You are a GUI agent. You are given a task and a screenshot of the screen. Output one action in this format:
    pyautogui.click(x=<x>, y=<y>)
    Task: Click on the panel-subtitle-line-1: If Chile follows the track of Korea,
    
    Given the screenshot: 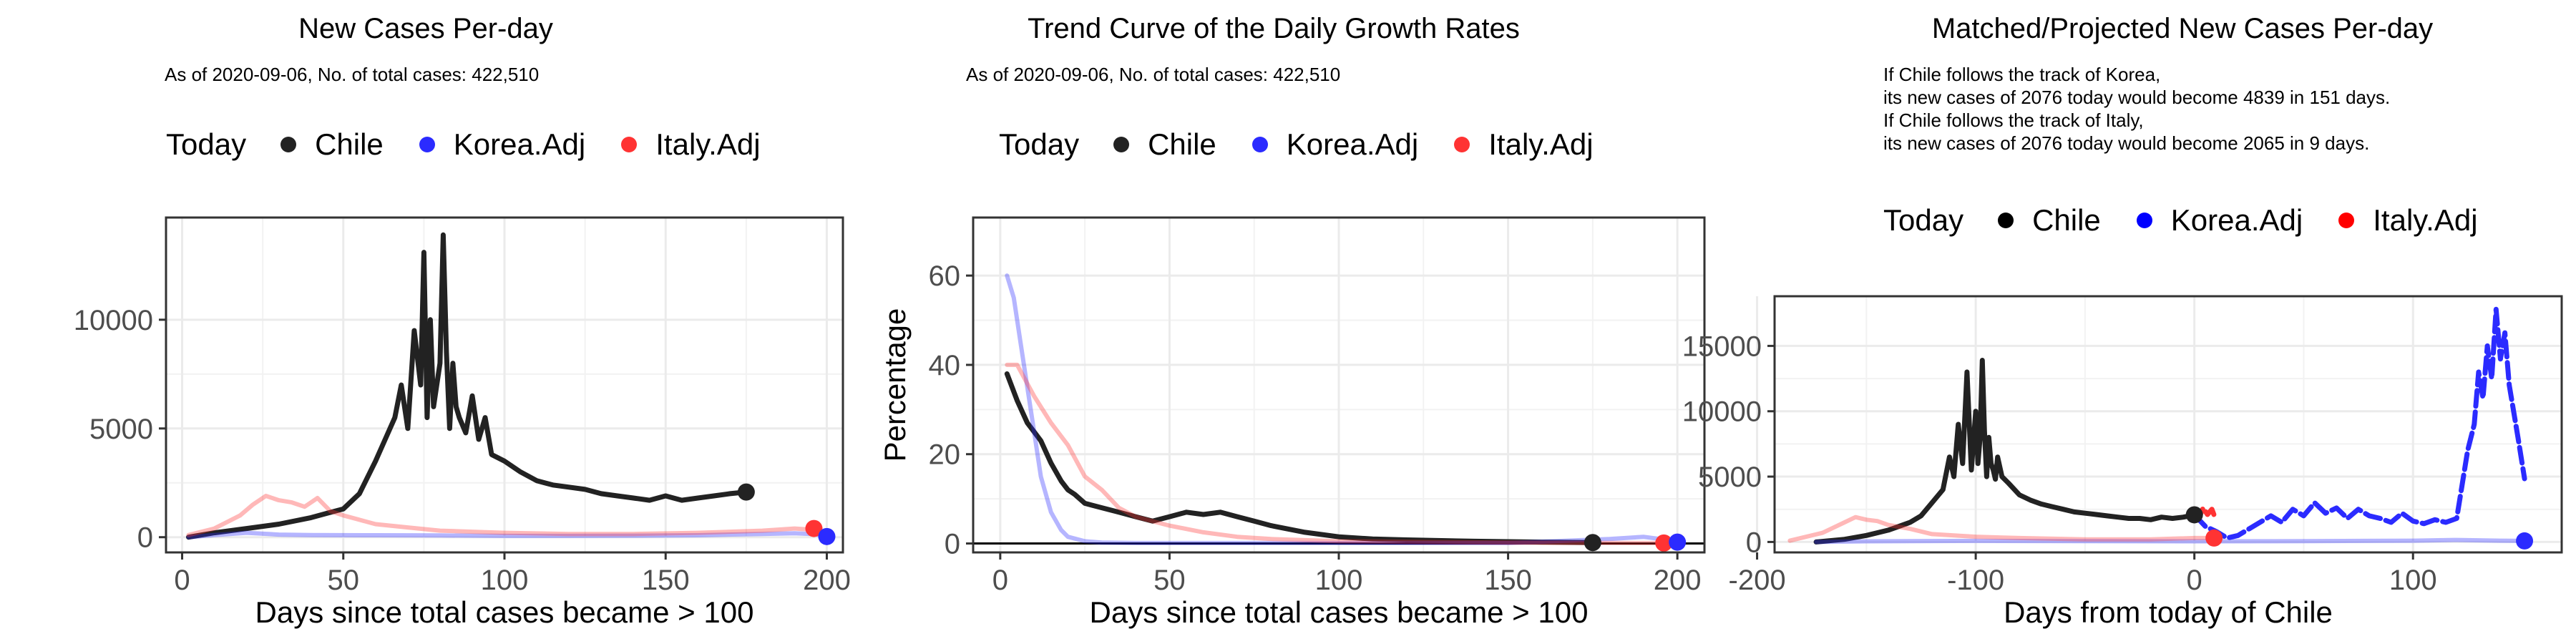 What is the action you would take?
    pyautogui.click(x=2022, y=74)
    